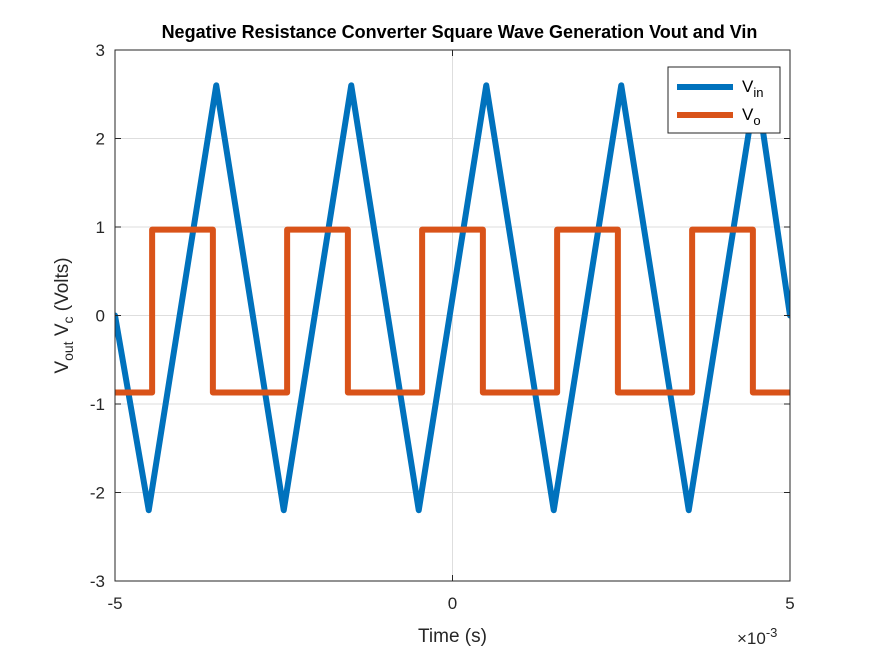 The width and height of the screenshot is (875, 656). I want to click on legend-vo-base: V, so click(748, 114).